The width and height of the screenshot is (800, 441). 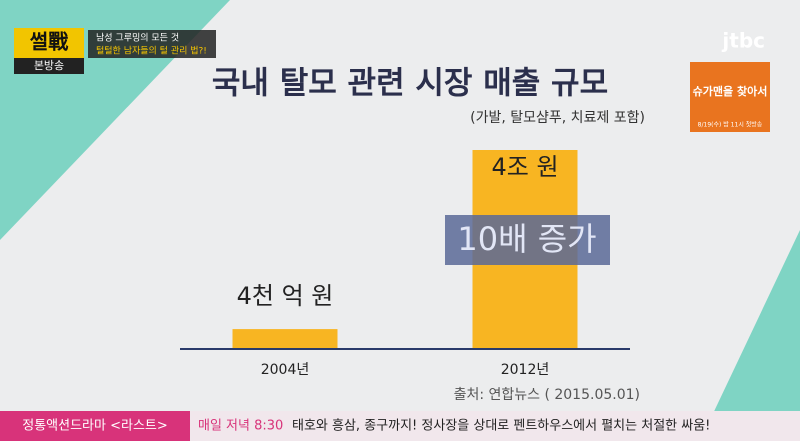 What do you see at coordinates (557, 118) in the screenshot?
I see `chart-subtitle: (가발, 탈모샴푸, 치료제 포함)` at bounding box center [557, 118].